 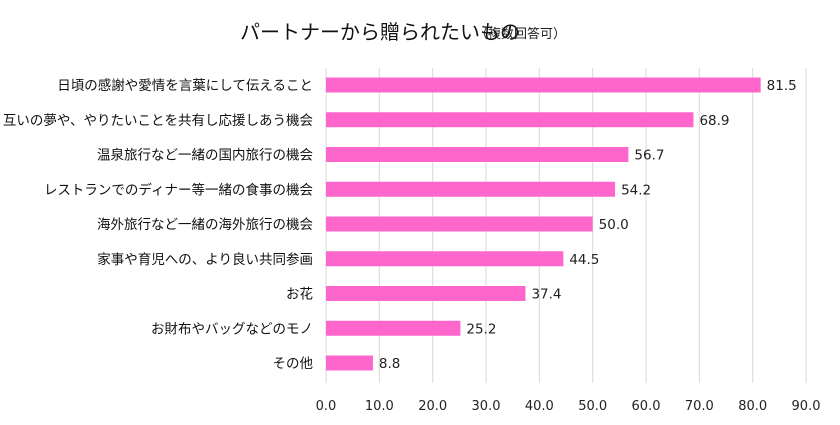 What do you see at coordinates (185, 85) in the screenshot?
I see `category-label: 日頃の感謝や愛情を言葉にして伝えること` at bounding box center [185, 85].